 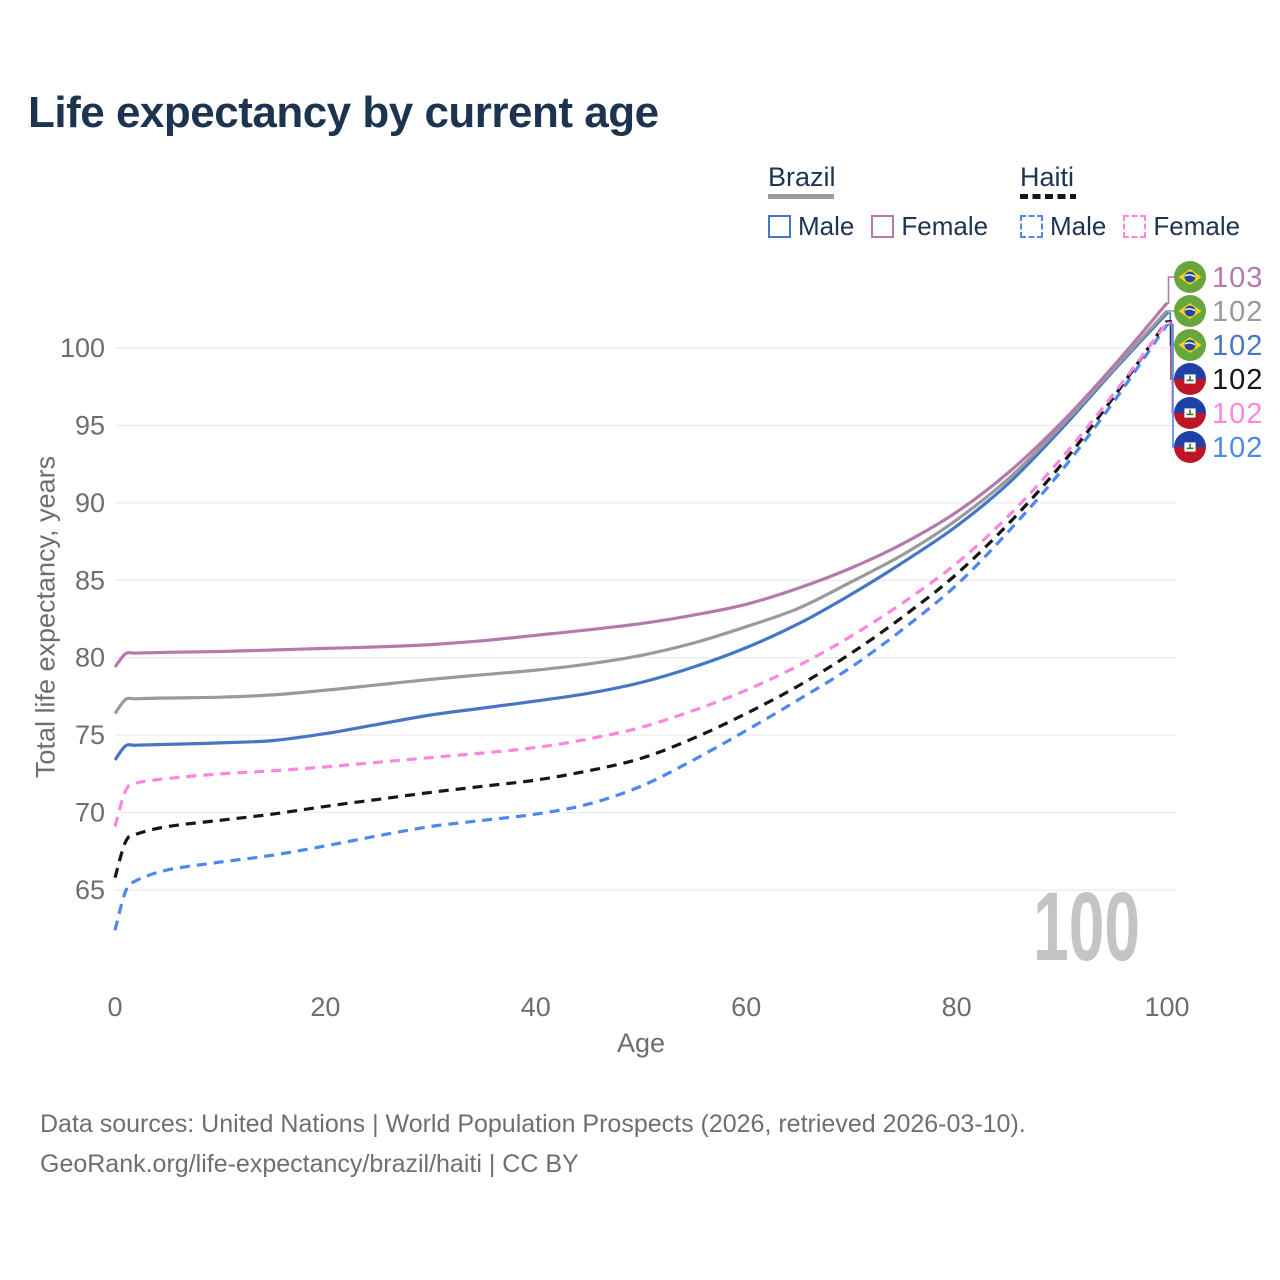 What do you see at coordinates (1197, 226) in the screenshot?
I see `legend-item-haiti-female-label: Female` at bounding box center [1197, 226].